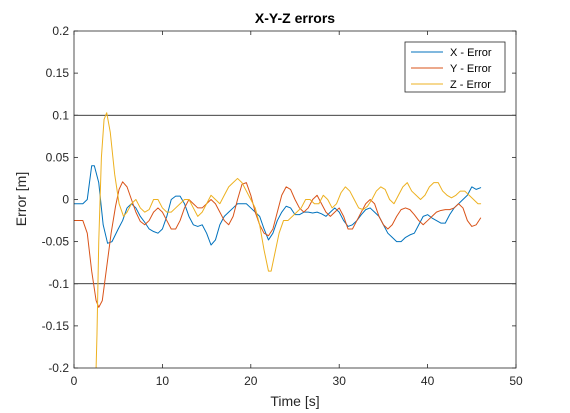 This screenshot has width=570, height=413. What do you see at coordinates (294, 401) in the screenshot?
I see `x-axis-label: Time [s]` at bounding box center [294, 401].